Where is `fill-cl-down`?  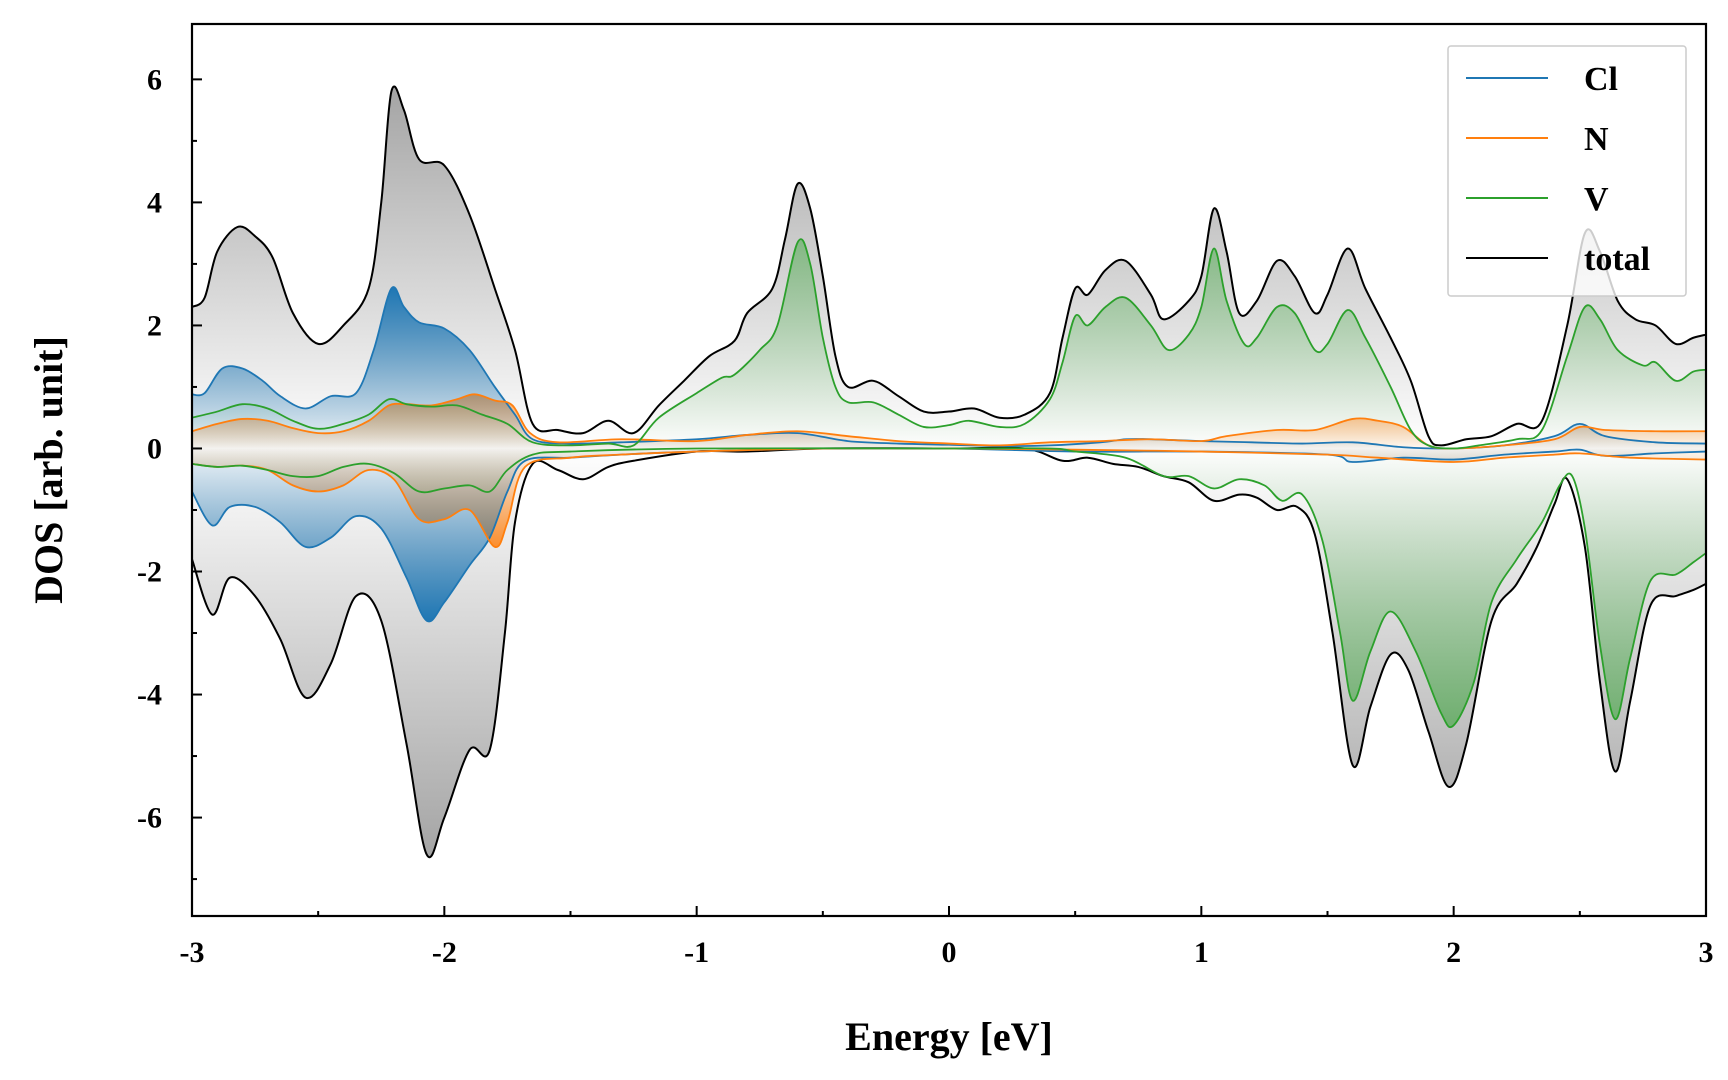 fill-cl-down is located at coordinates (949, 535).